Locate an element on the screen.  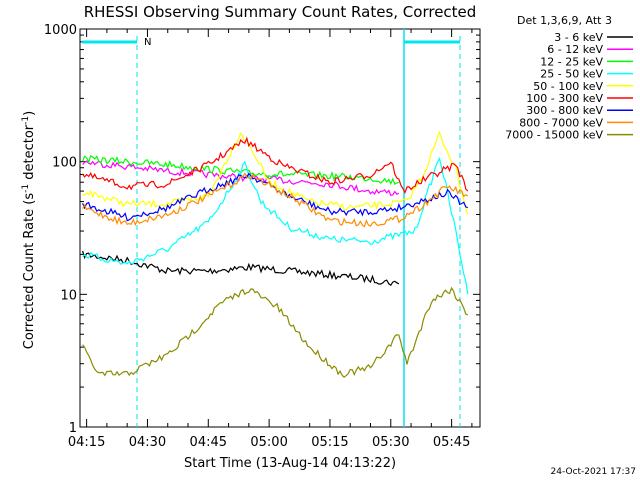
legend-entry-label: 100 - 300 keV is located at coordinates (564, 98).